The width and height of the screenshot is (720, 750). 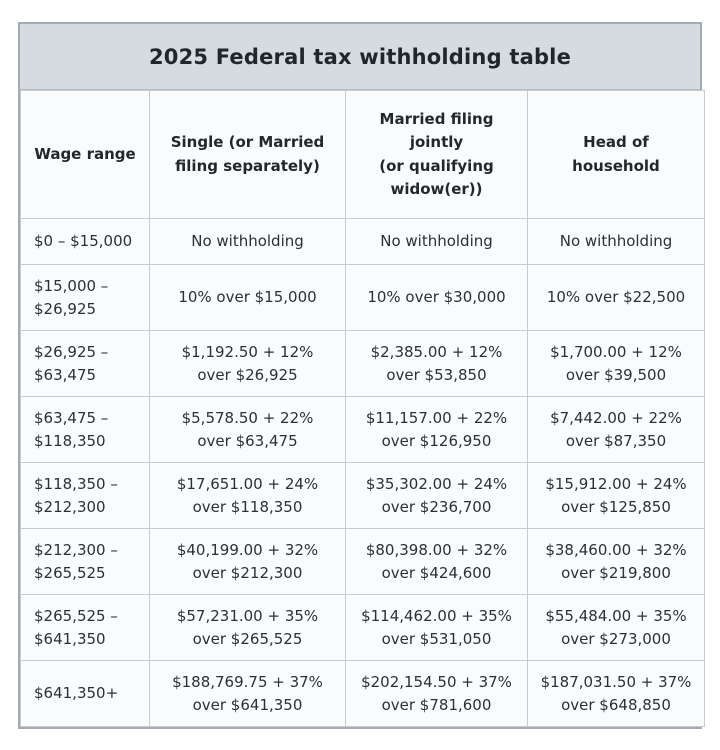 What do you see at coordinates (616, 693) in the screenshot?
I see `withholding-amount-cell: $187,031.50 + 37% over $648,850` at bounding box center [616, 693].